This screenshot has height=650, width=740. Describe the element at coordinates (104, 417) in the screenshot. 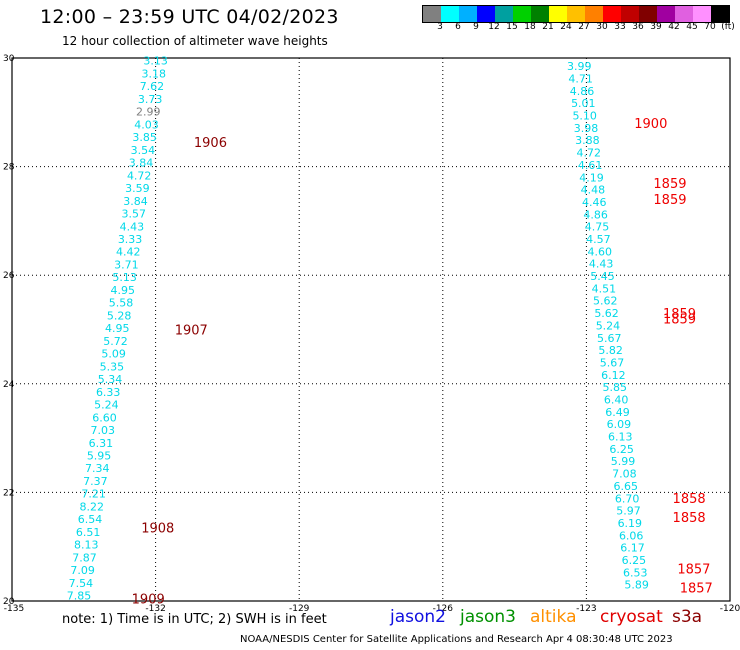

I see `wave-height-value: 6.60` at that location.